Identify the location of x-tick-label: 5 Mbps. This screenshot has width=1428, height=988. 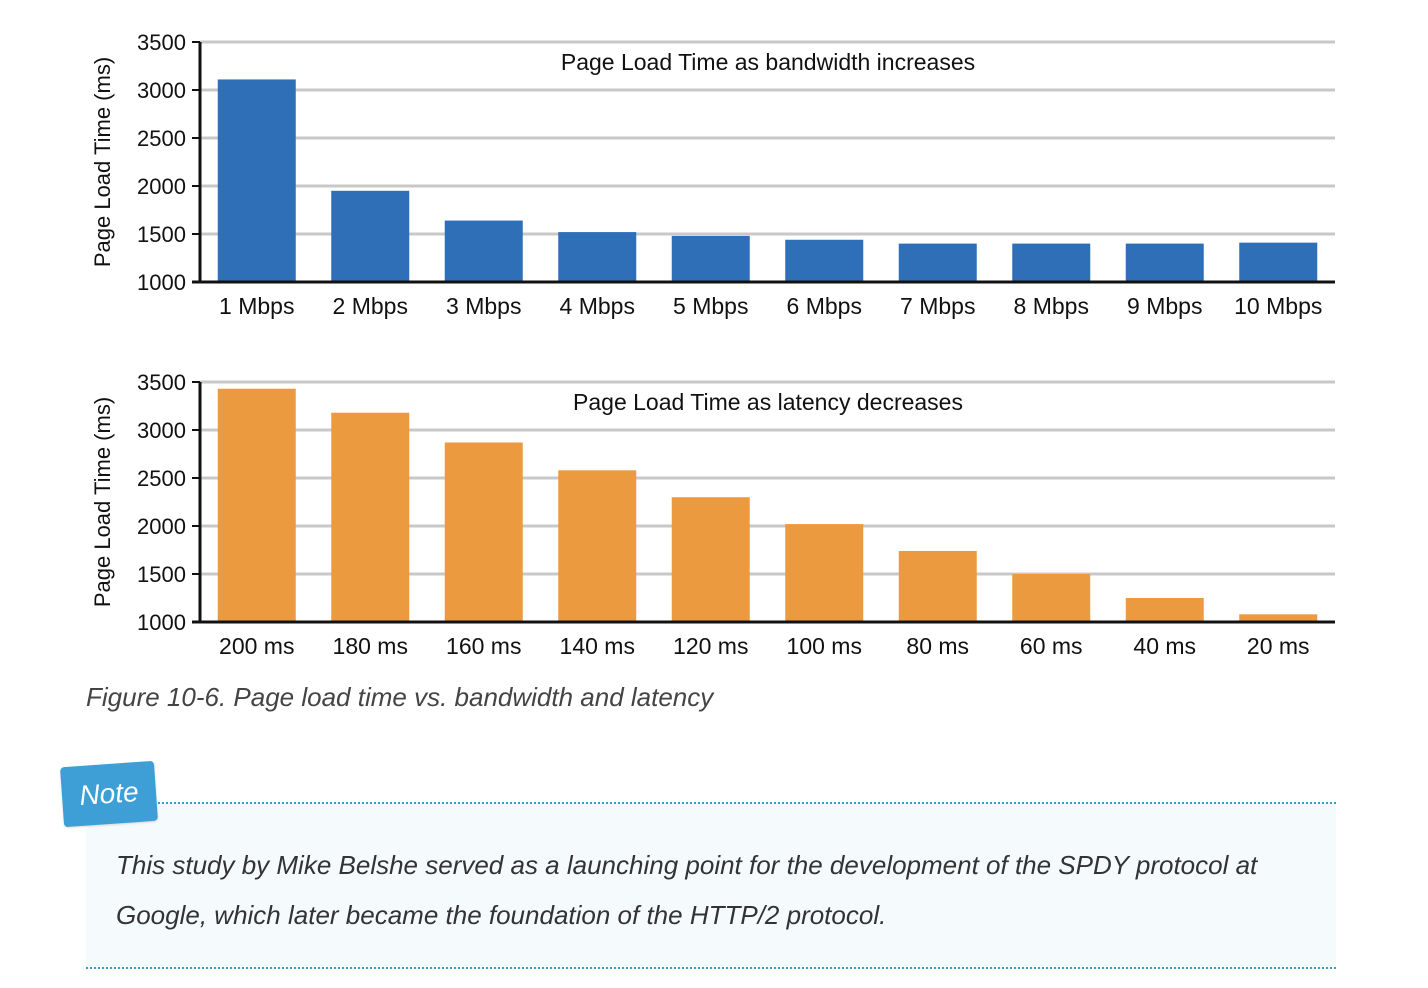
(710, 306).